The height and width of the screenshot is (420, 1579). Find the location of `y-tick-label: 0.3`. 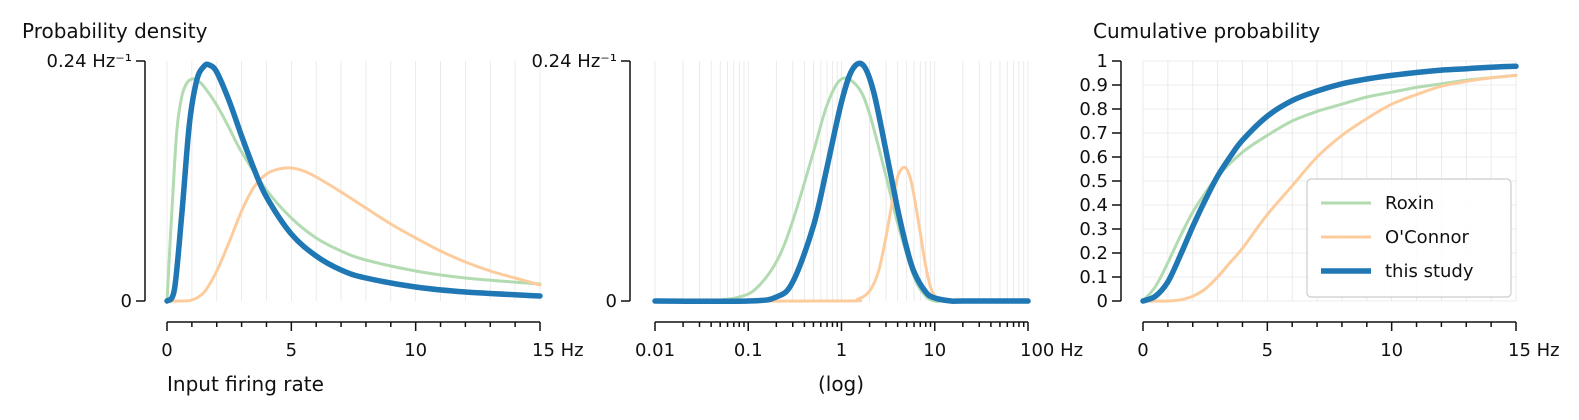

y-tick-label: 0.3 is located at coordinates (1093, 229).